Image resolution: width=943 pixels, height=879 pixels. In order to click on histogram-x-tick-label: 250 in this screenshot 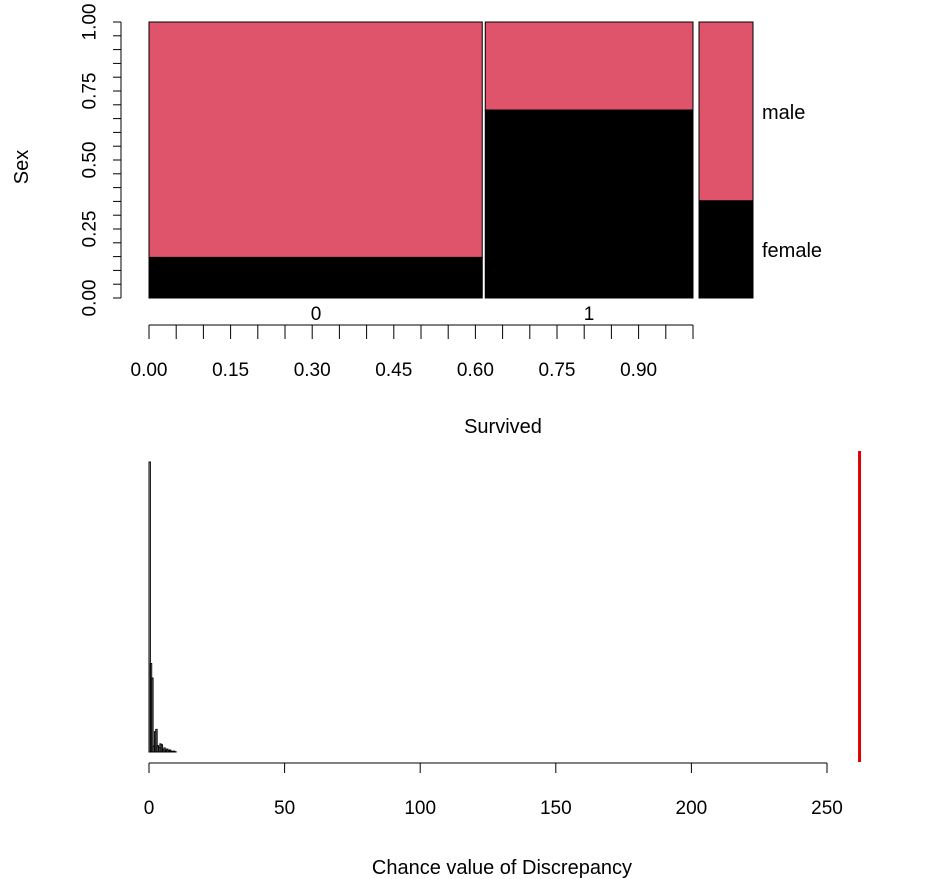, I will do `click(827, 808)`.